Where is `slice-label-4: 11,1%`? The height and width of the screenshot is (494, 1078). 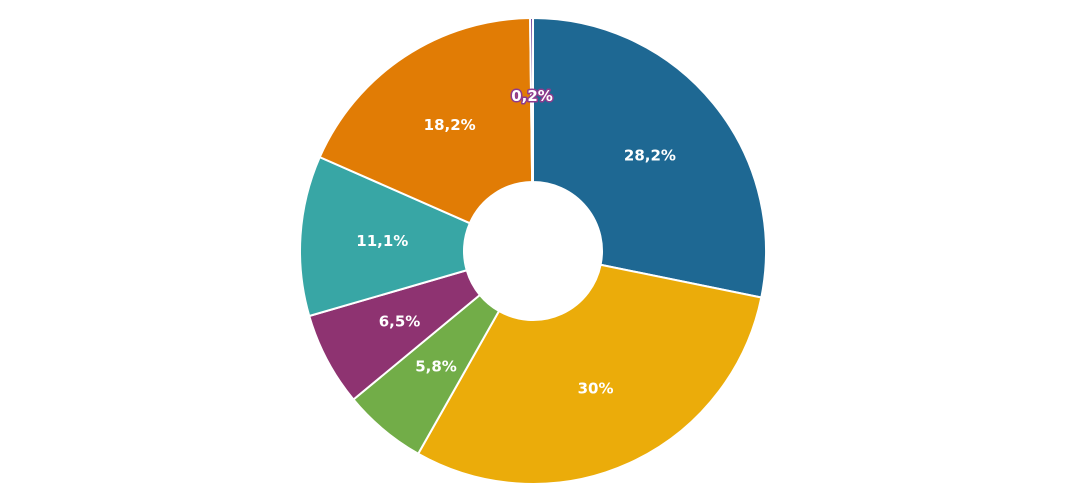
slice-label-4: 11,1% is located at coordinates (382, 241).